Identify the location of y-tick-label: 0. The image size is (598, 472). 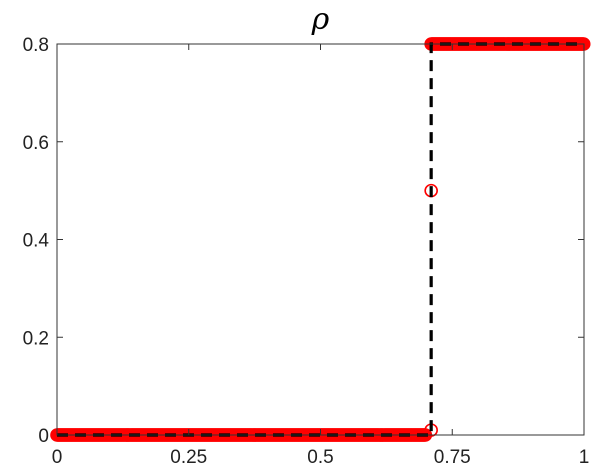
(43, 436).